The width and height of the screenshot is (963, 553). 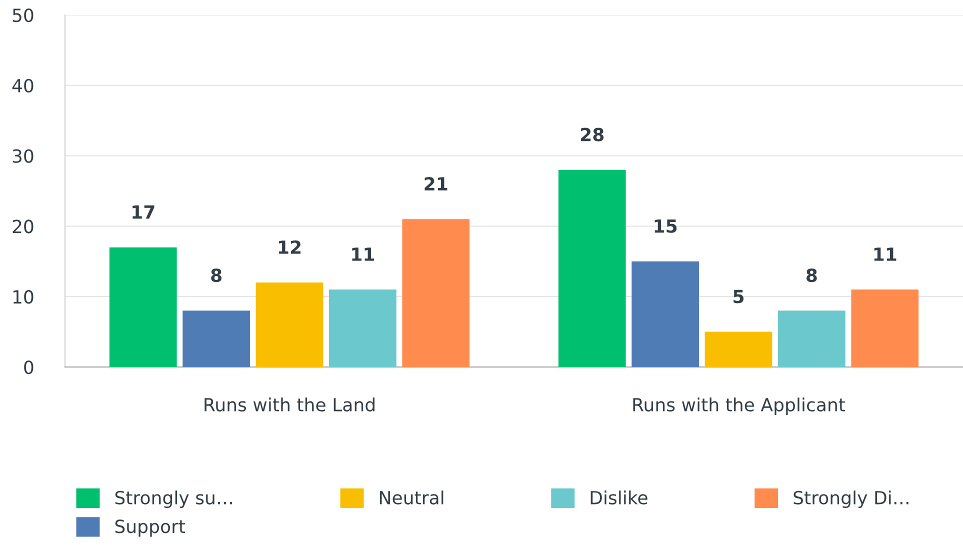 I want to click on legend-label: Dislike, so click(x=619, y=497).